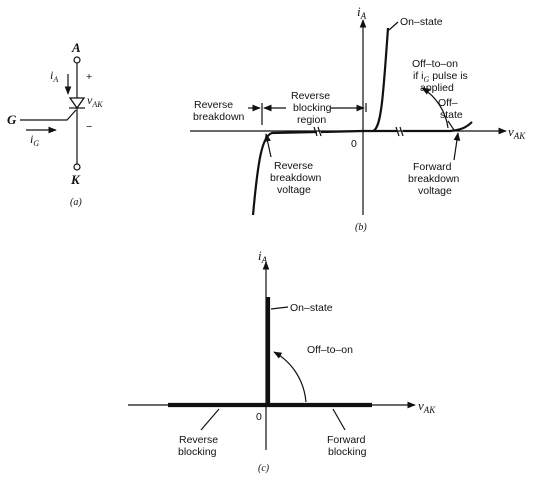 The height and width of the screenshot is (480, 535). What do you see at coordinates (48, 115) in the screenshot?
I see `gate-lead` at bounding box center [48, 115].